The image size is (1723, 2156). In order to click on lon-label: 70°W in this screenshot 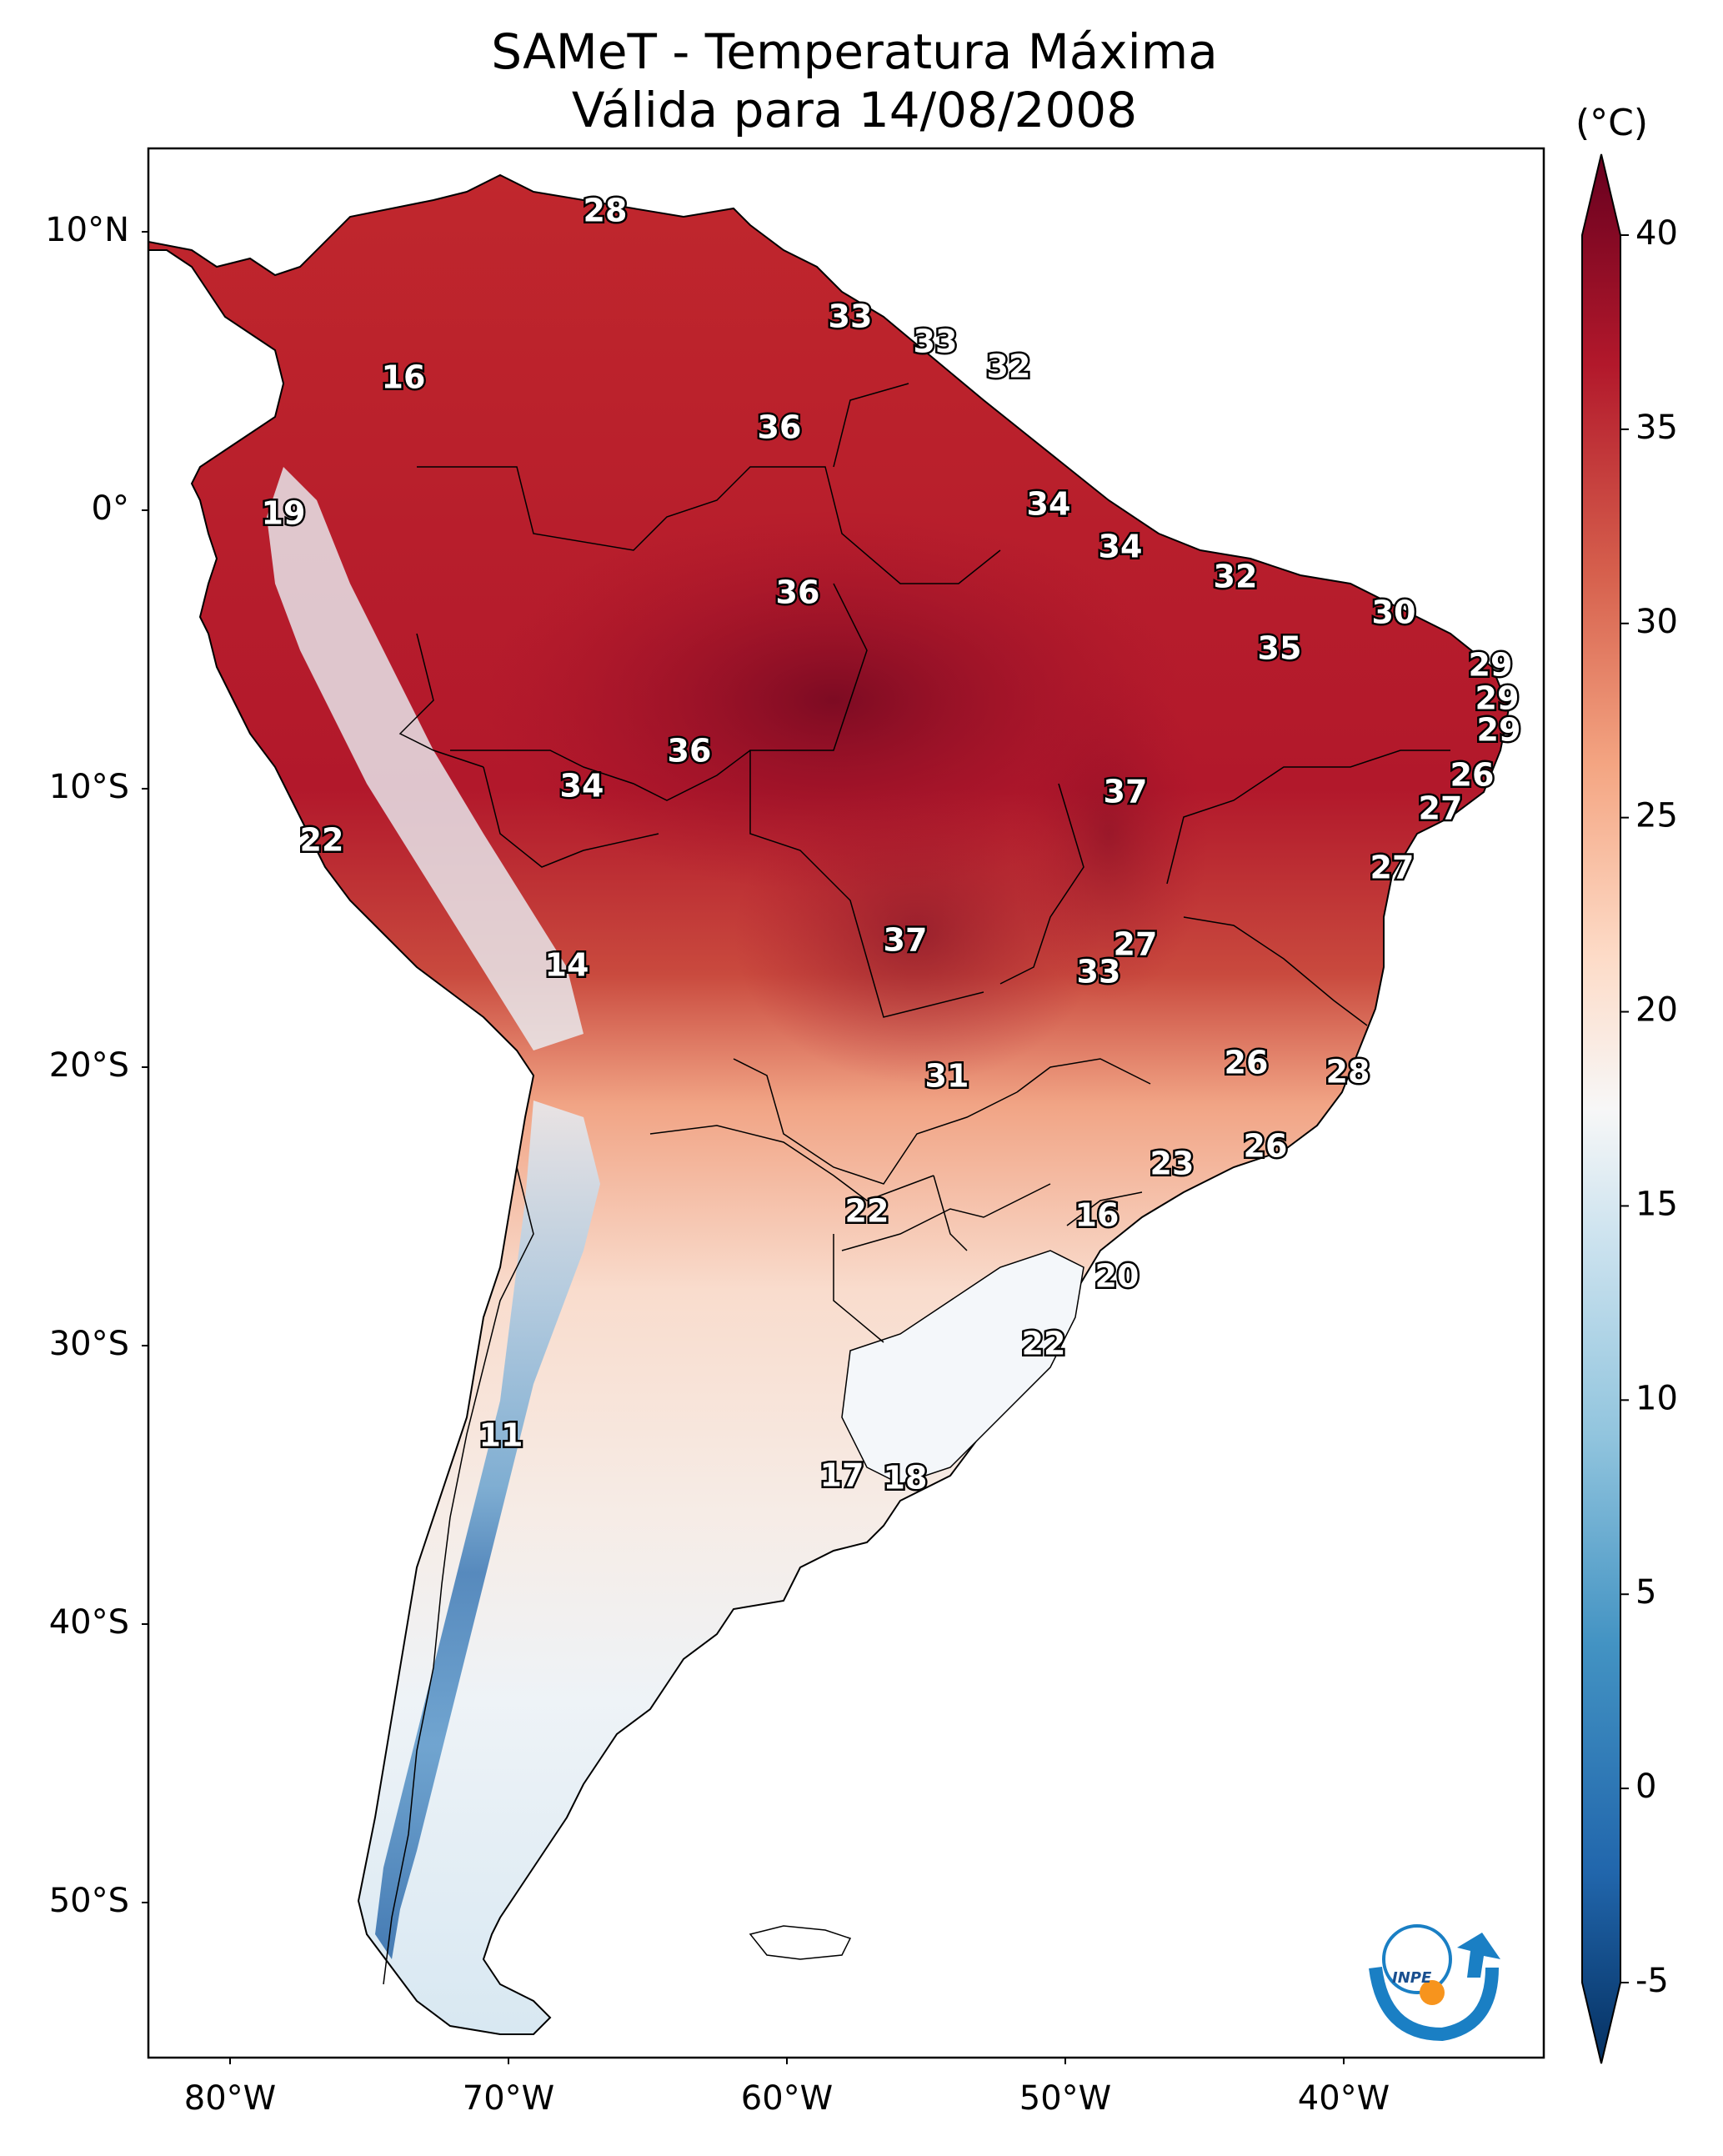, I will do `click(509, 2098)`.